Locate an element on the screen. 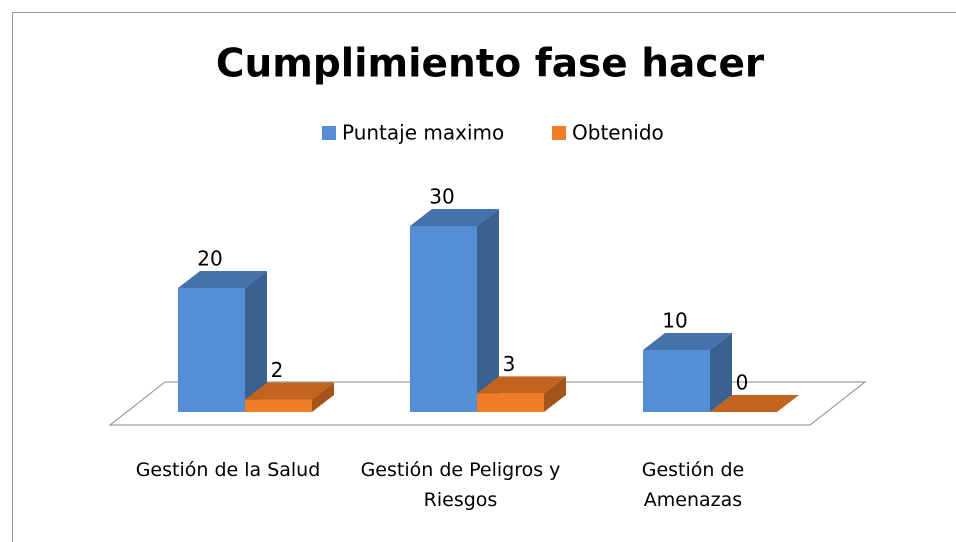 This screenshot has height=542, width=956. x-tick-label: Gestión de la Salud is located at coordinates (228, 470).